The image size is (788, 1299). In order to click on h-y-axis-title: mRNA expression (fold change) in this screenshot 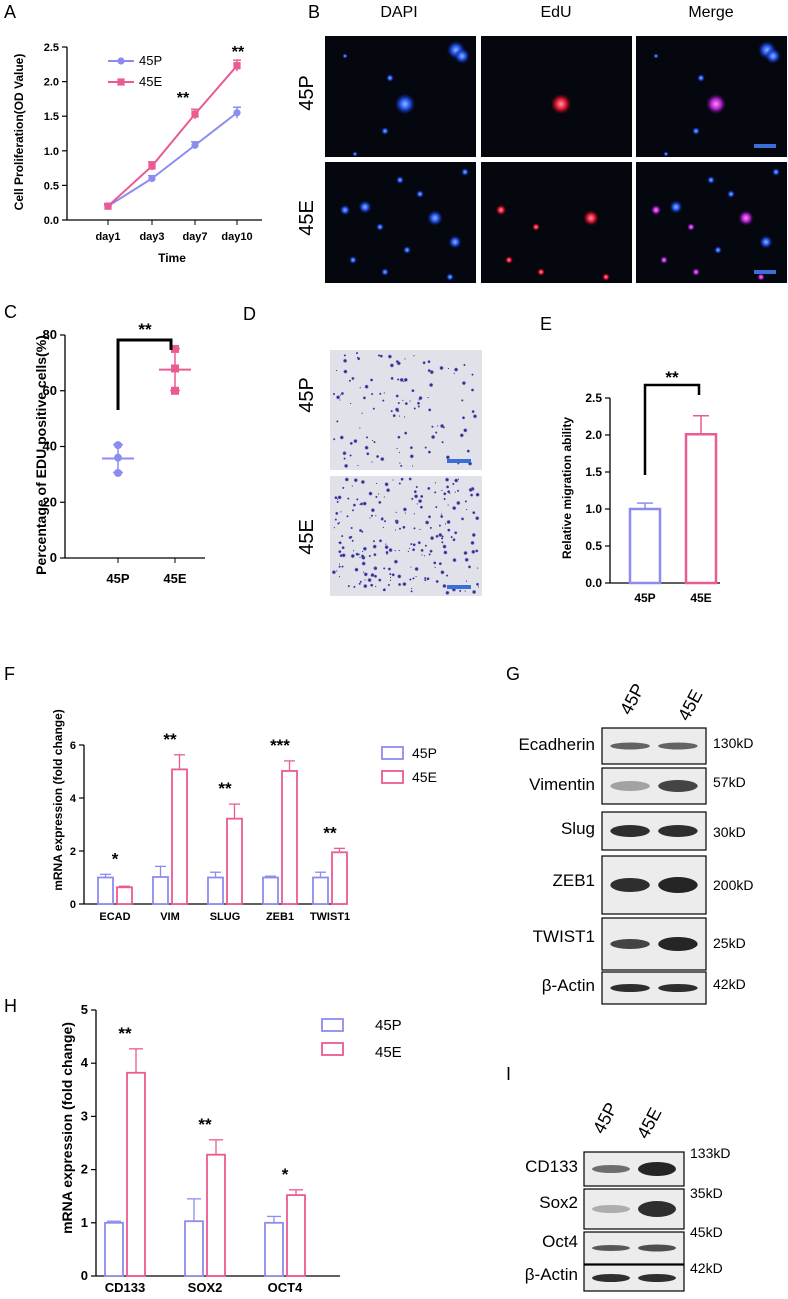, I will do `click(67, 1128)`.